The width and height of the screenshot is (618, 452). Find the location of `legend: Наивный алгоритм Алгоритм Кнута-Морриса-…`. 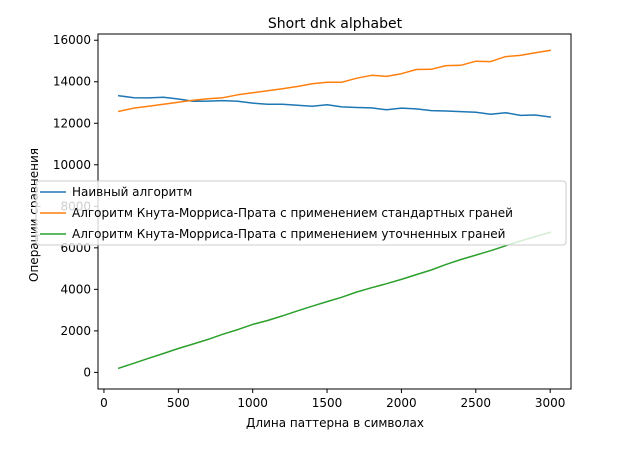

legend: Наивный алгоритм Алгоритм Кнута-Морриса-… is located at coordinates (301, 213).